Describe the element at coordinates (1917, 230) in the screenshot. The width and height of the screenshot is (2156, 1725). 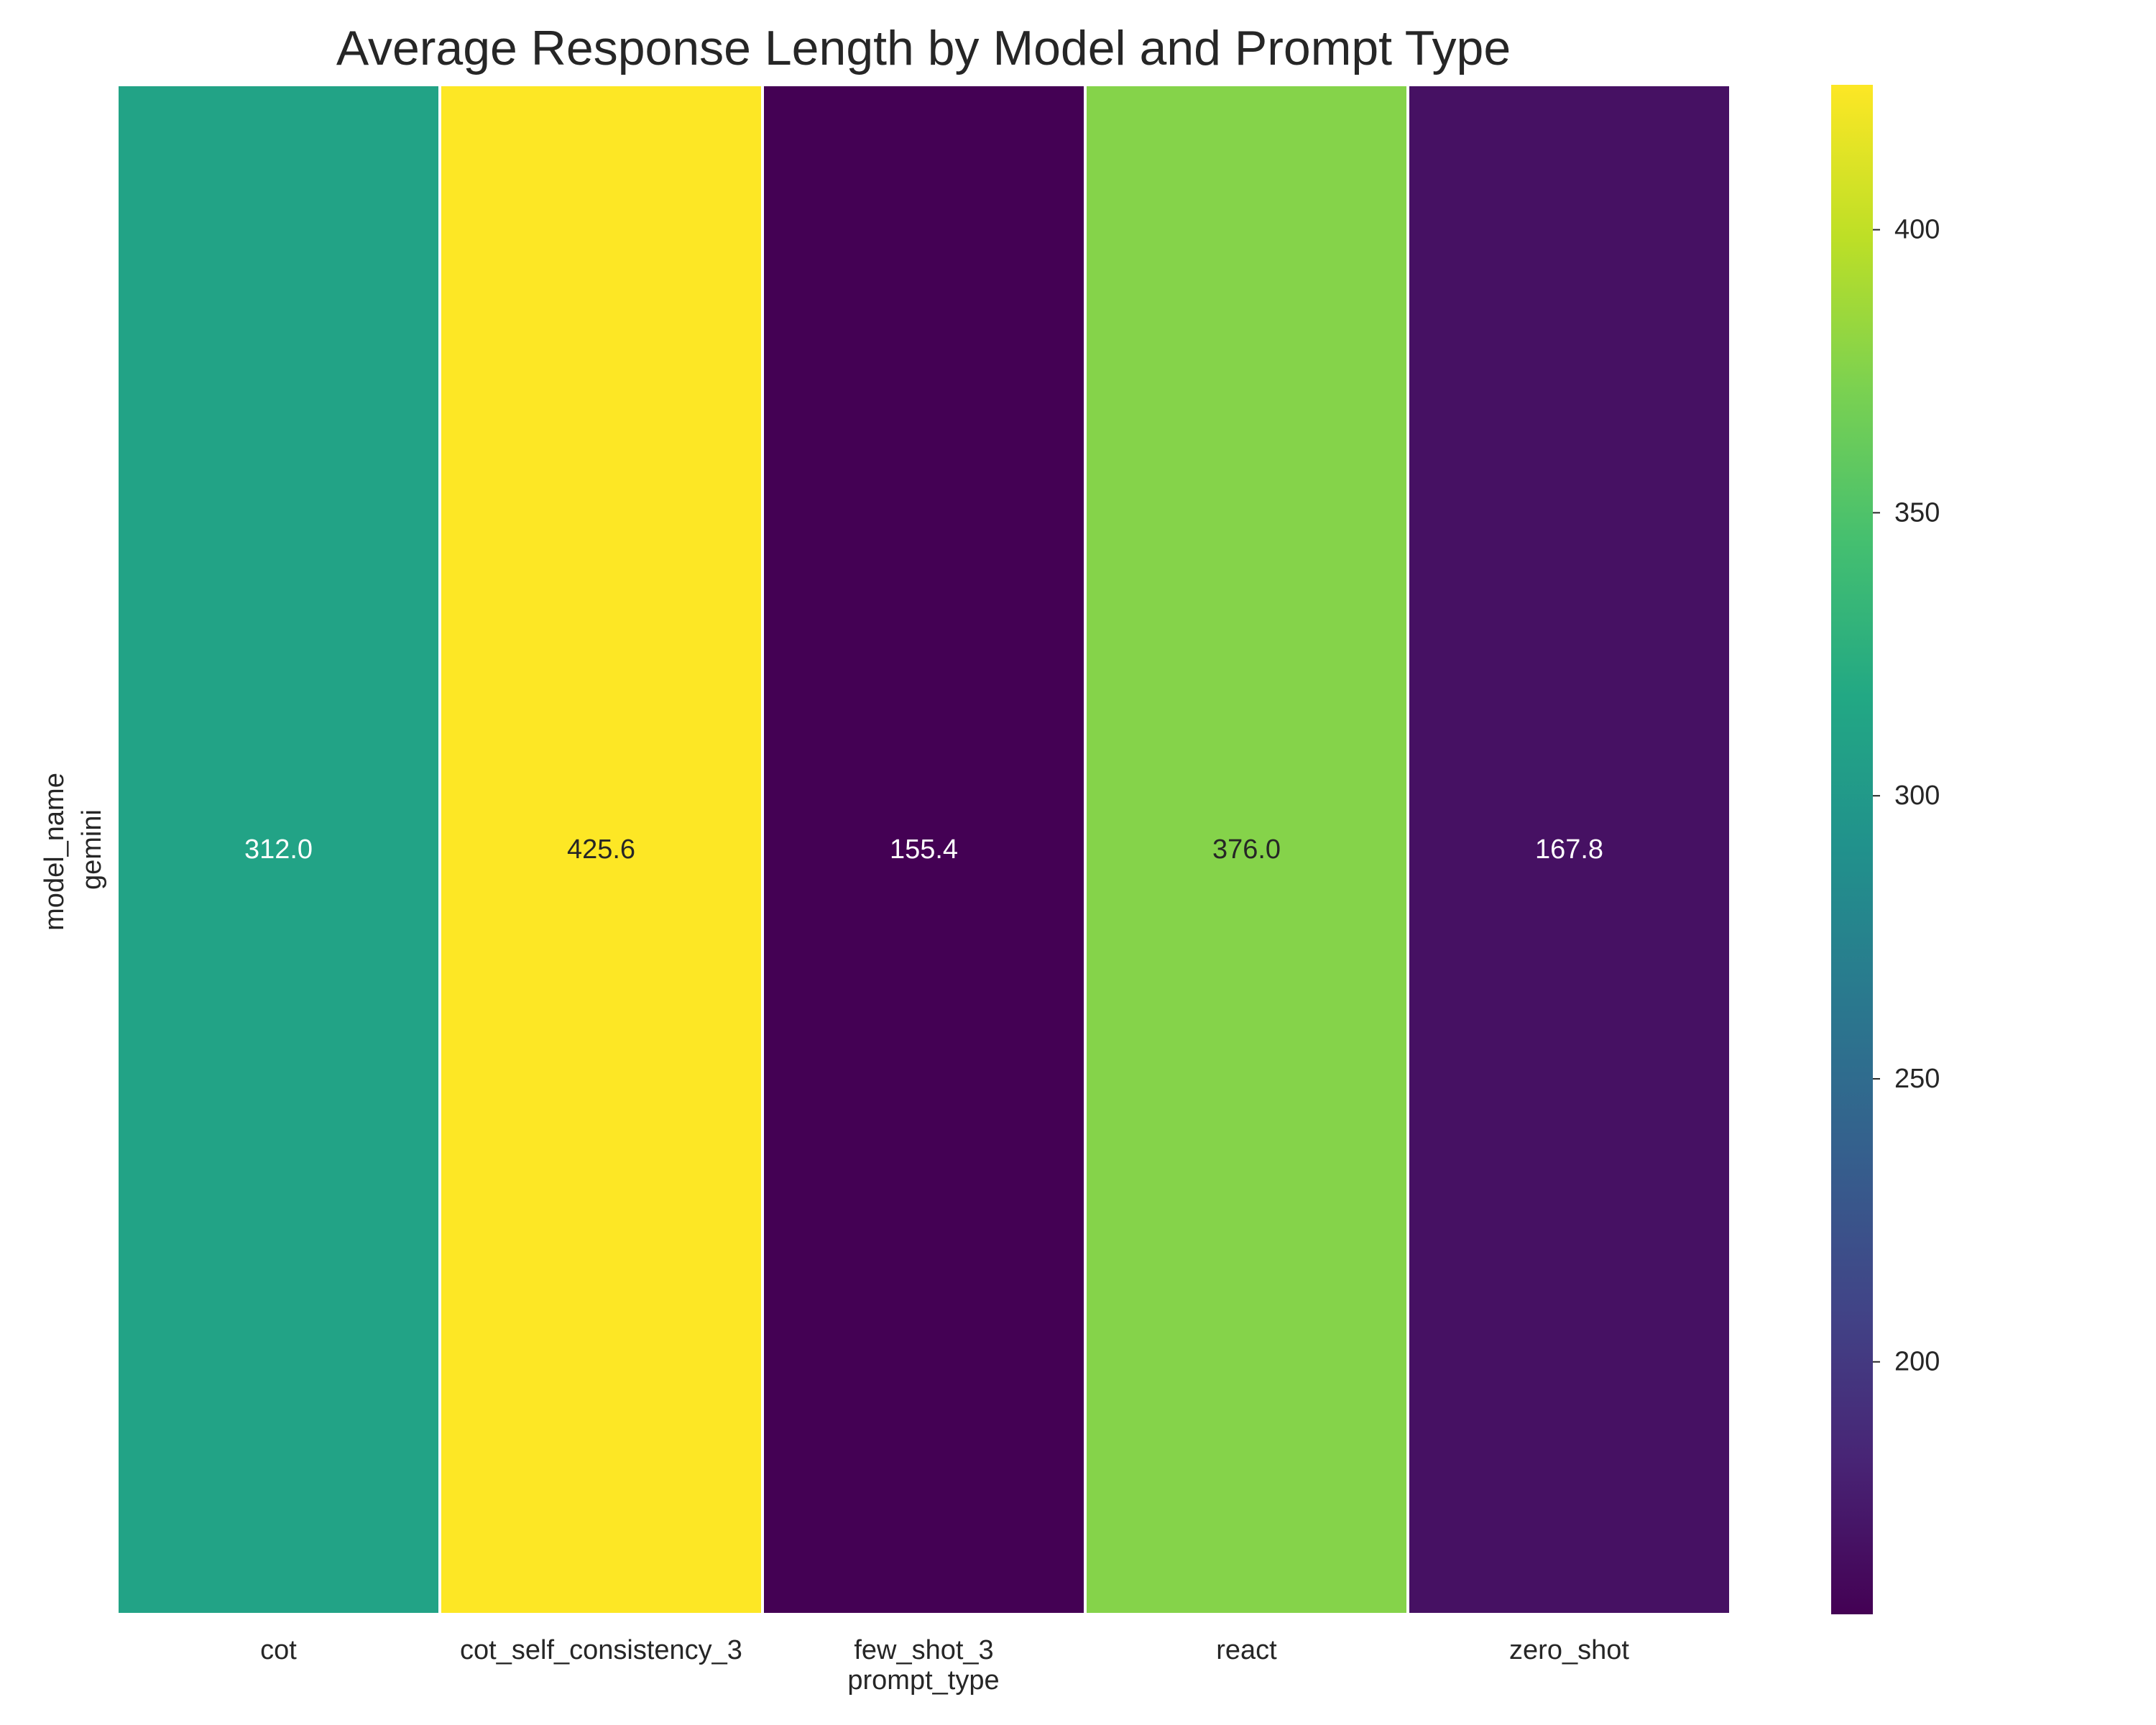
I see `colorbar-tick-label: 400` at that location.